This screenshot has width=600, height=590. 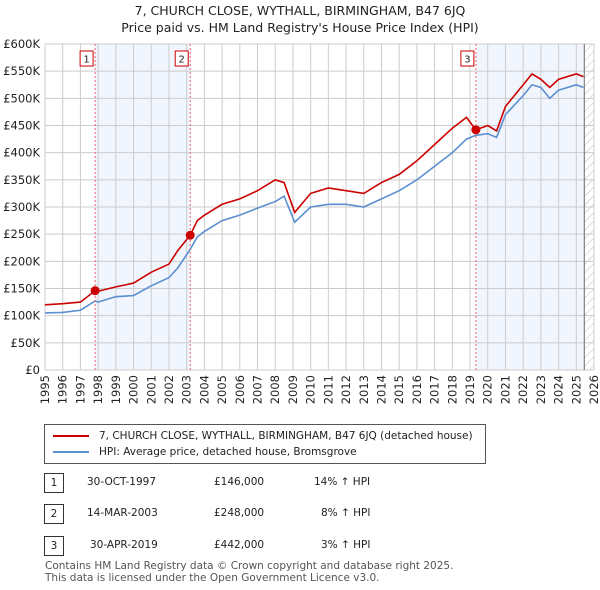 What do you see at coordinates (258, 389) in the screenshot?
I see `x-tick-label: 2007` at bounding box center [258, 389].